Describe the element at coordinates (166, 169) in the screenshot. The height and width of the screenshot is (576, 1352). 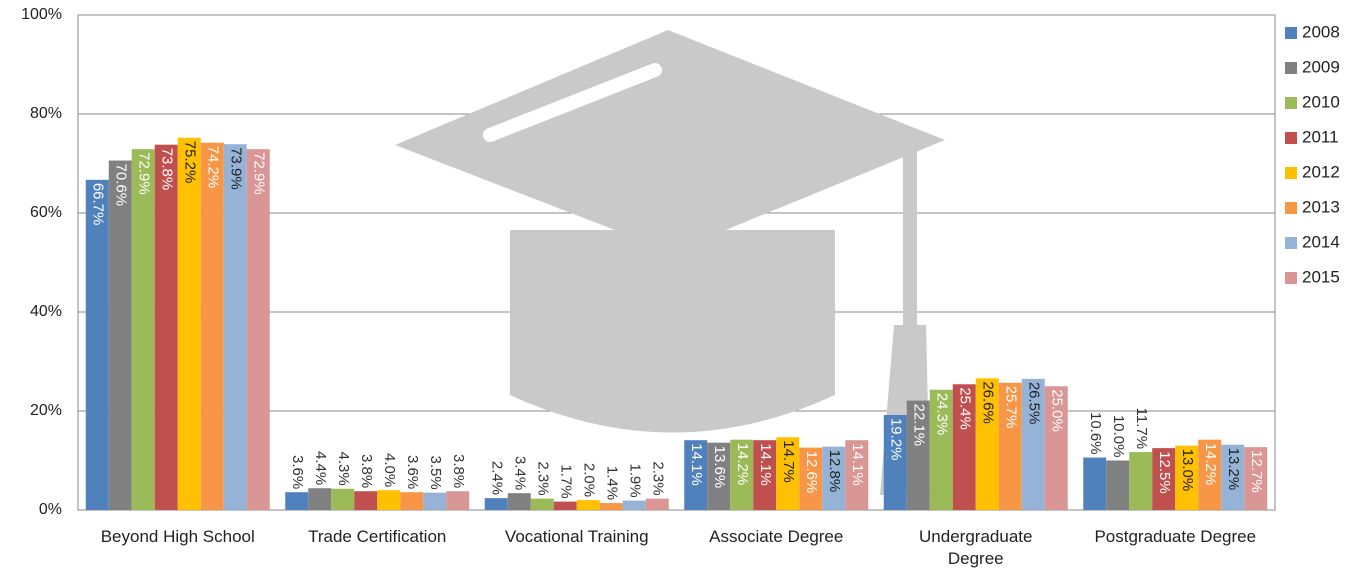
I see `value-label: 73.8%` at that location.